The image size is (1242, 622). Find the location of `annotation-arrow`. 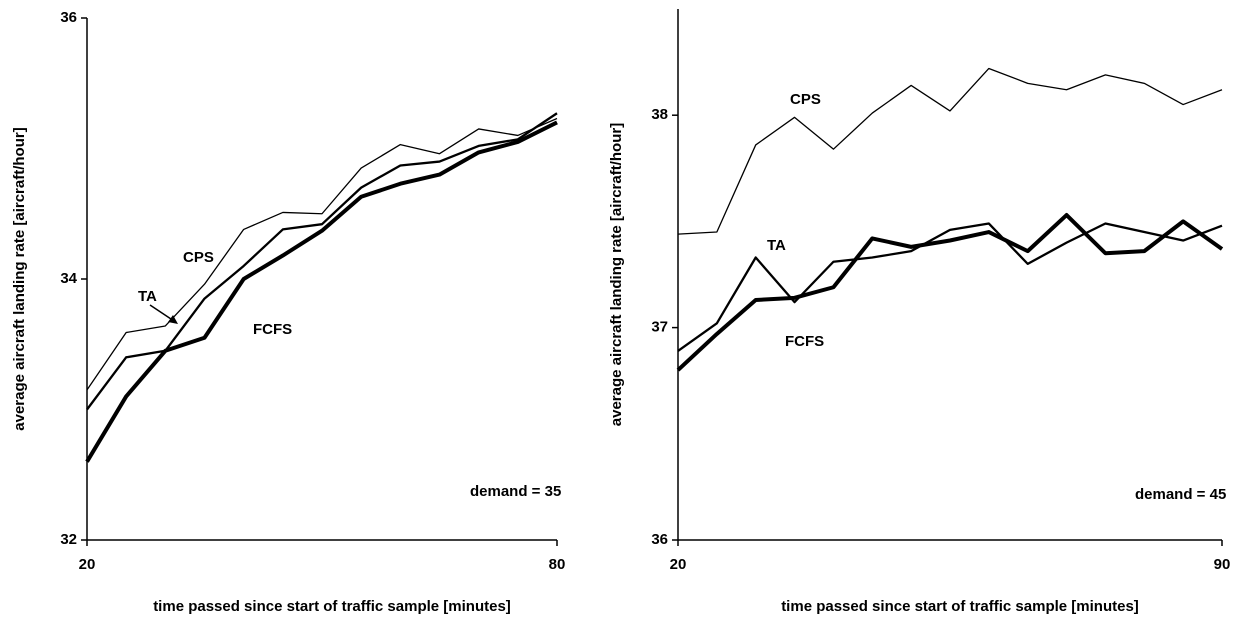

annotation-arrow is located at coordinates (162, 313).